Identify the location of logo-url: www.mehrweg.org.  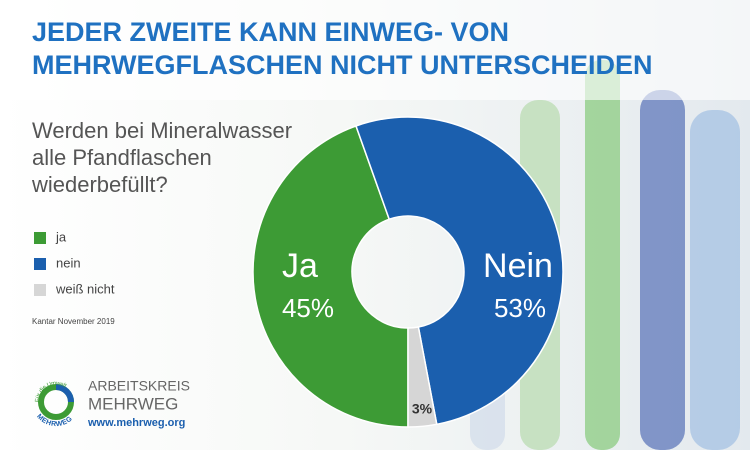
(136, 423).